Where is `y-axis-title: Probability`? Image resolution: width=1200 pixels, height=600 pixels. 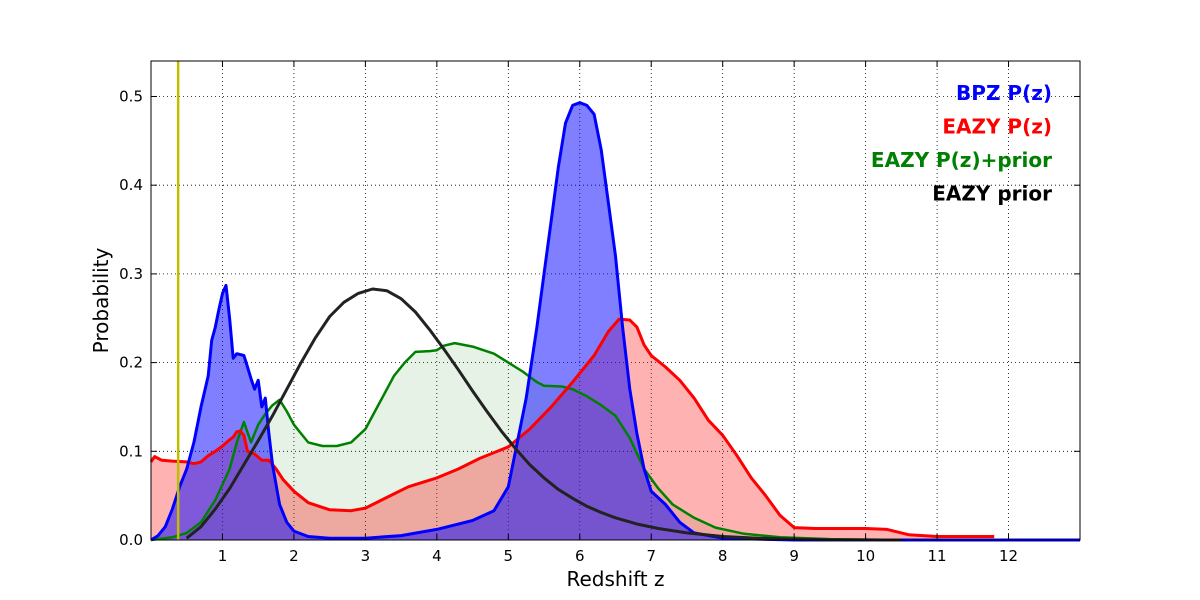
y-axis-title: Probability is located at coordinates (101, 300).